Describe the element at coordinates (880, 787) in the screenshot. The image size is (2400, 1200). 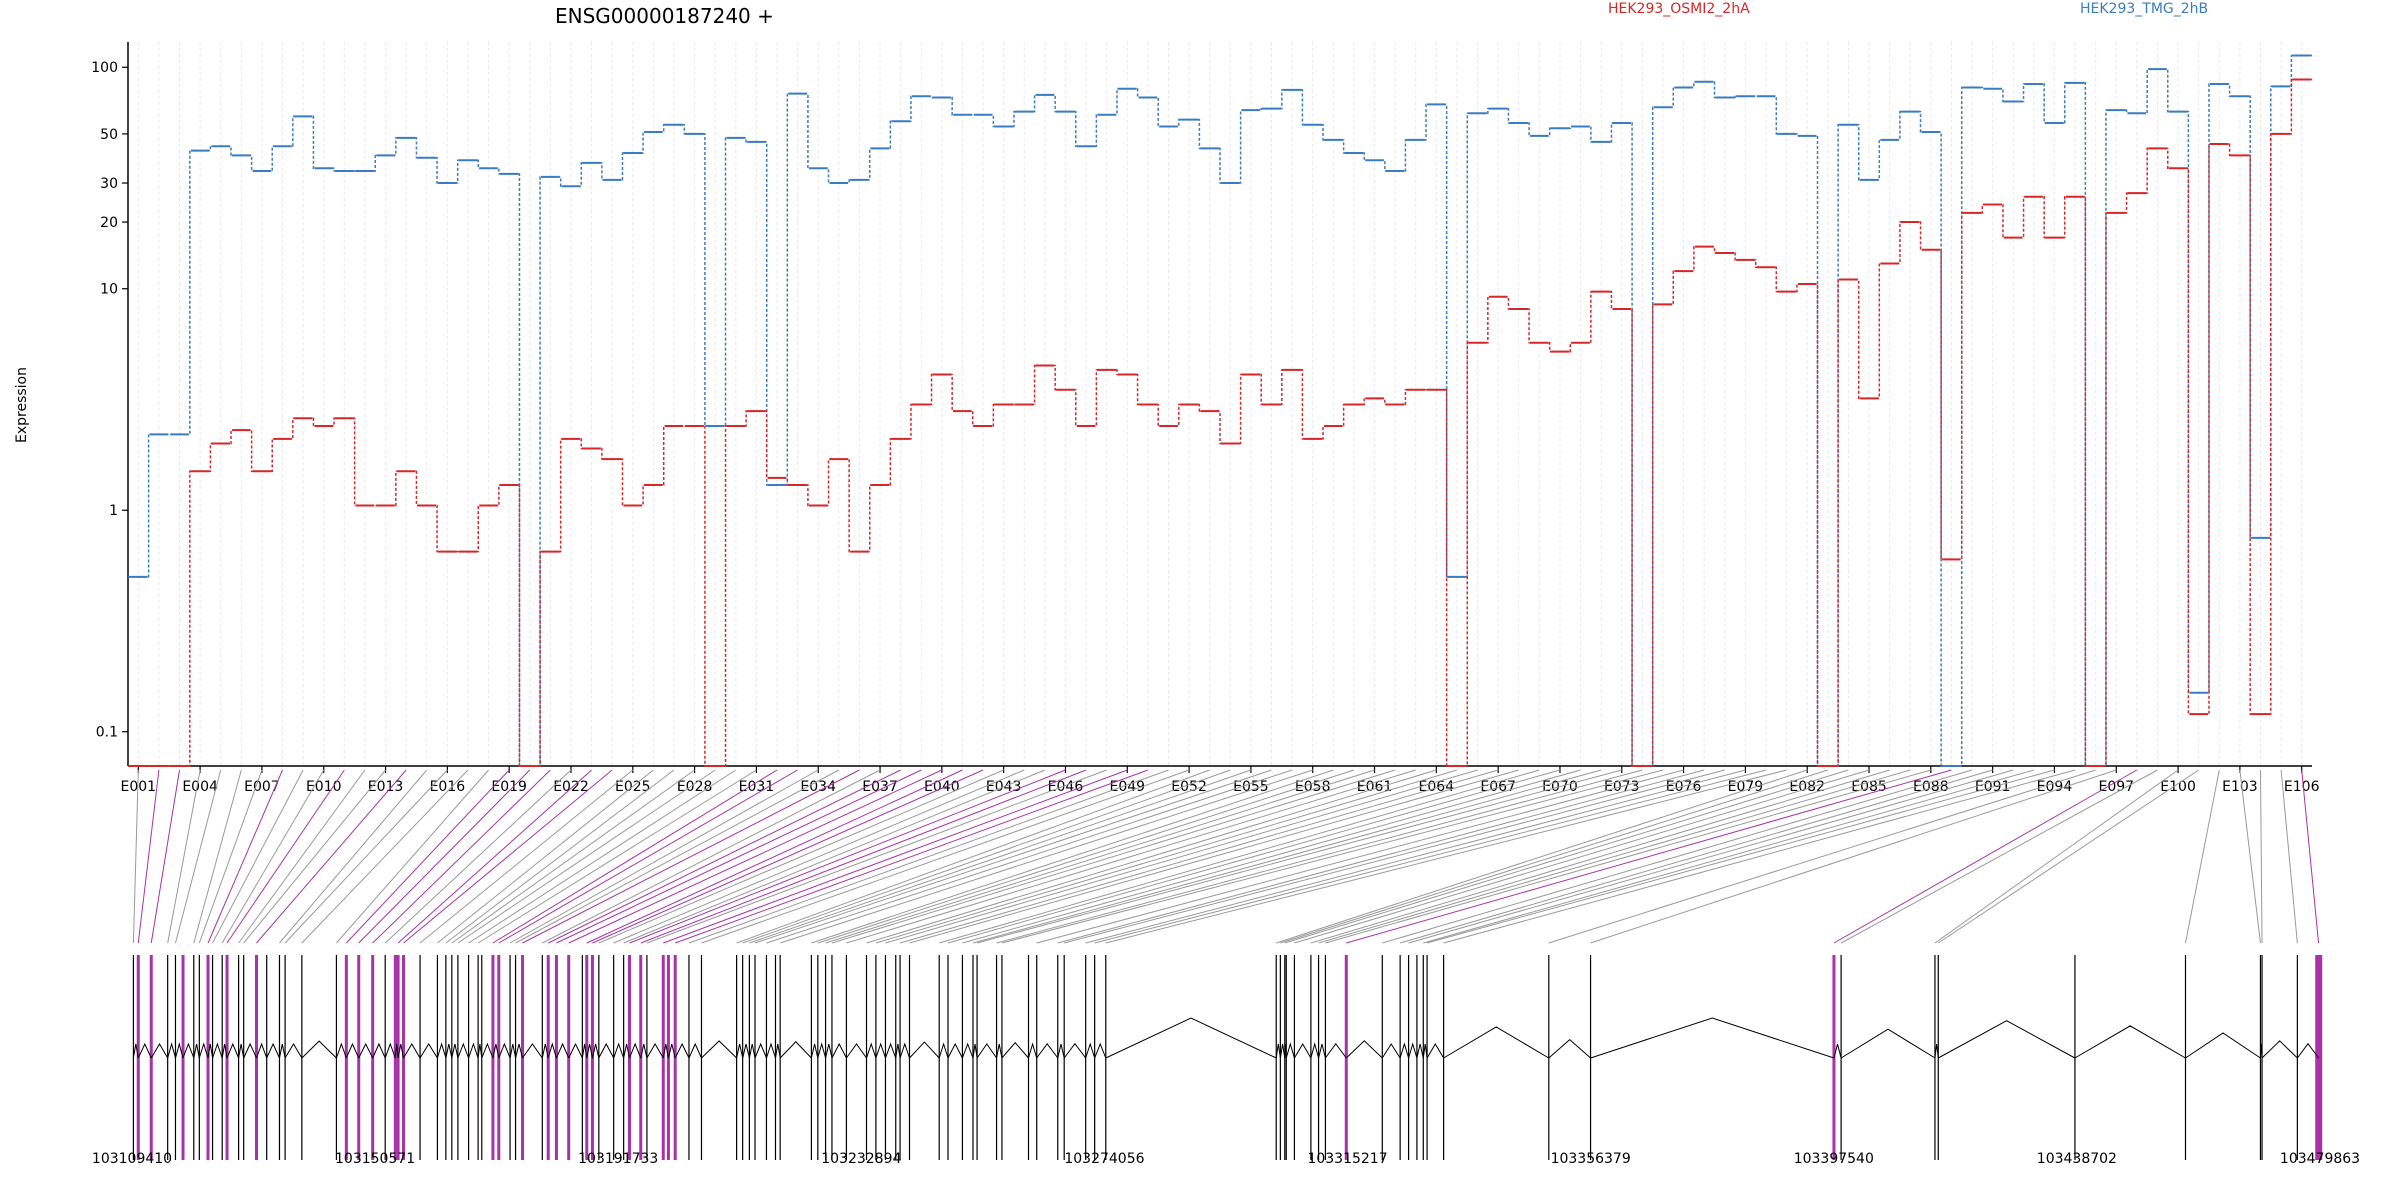
I see `x-tick-label: E037` at that location.